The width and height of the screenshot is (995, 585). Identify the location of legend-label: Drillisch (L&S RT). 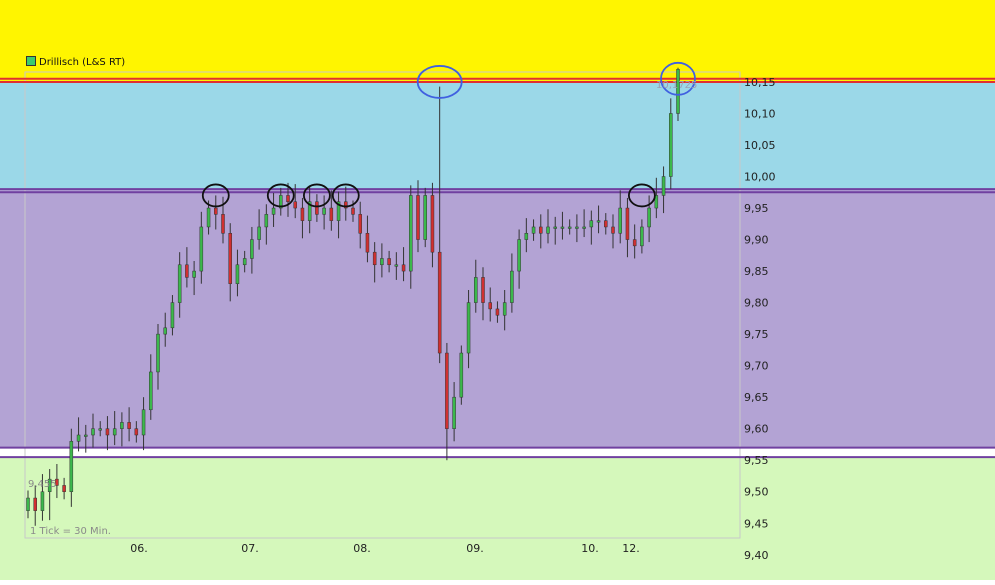
(82, 62).